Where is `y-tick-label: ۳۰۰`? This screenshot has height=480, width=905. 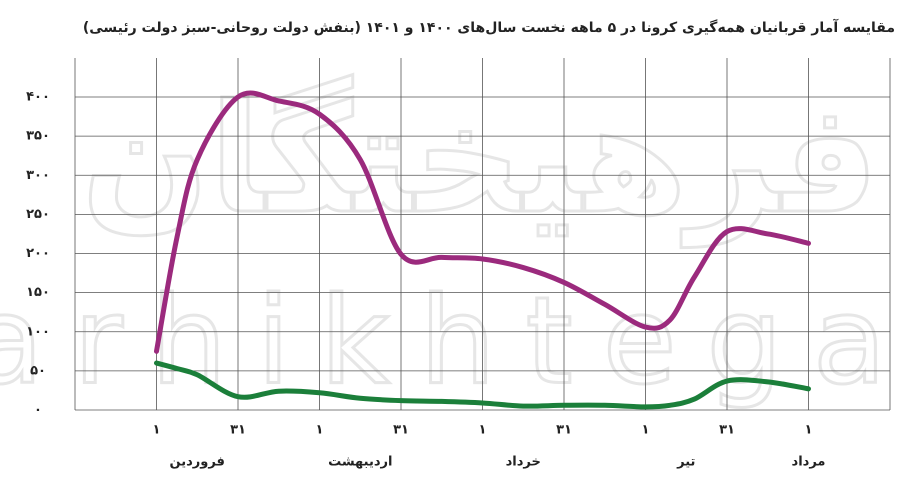 y-tick-label: ۳۰۰ is located at coordinates (38, 175).